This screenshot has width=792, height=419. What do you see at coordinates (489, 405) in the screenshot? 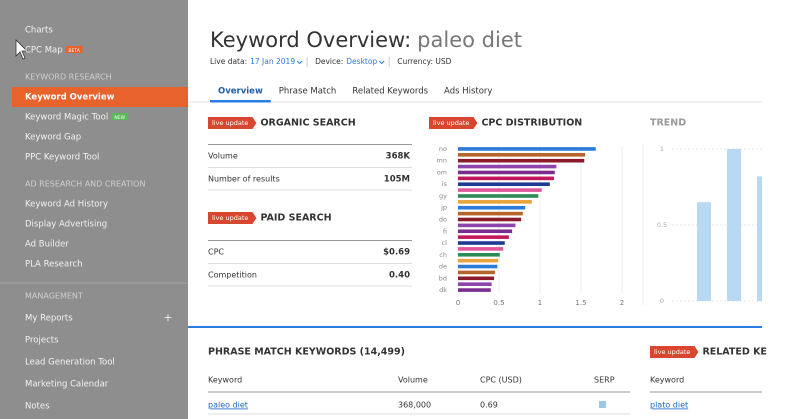
I see `cell: 0.69` at bounding box center [489, 405].